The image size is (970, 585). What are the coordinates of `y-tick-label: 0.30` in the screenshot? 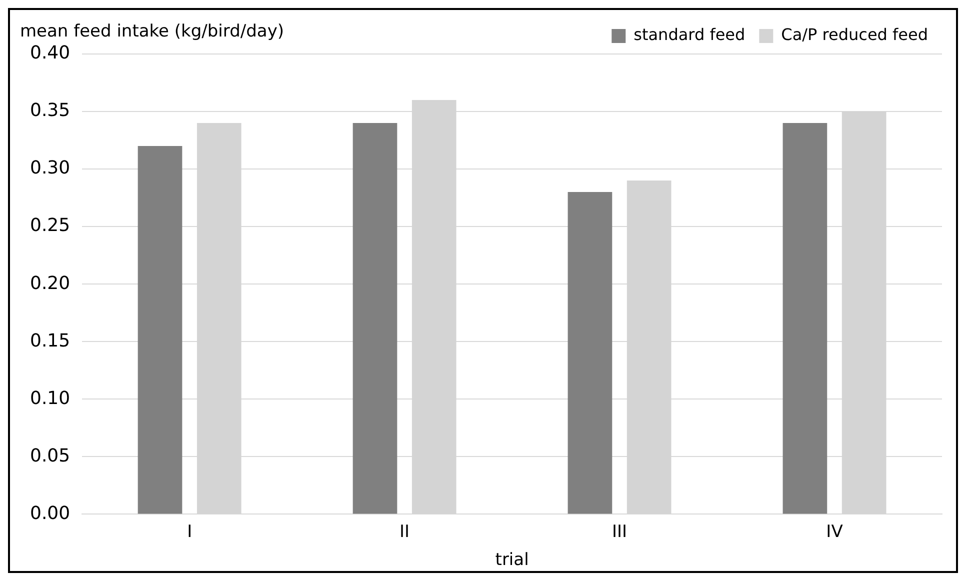 It's located at (50, 168).